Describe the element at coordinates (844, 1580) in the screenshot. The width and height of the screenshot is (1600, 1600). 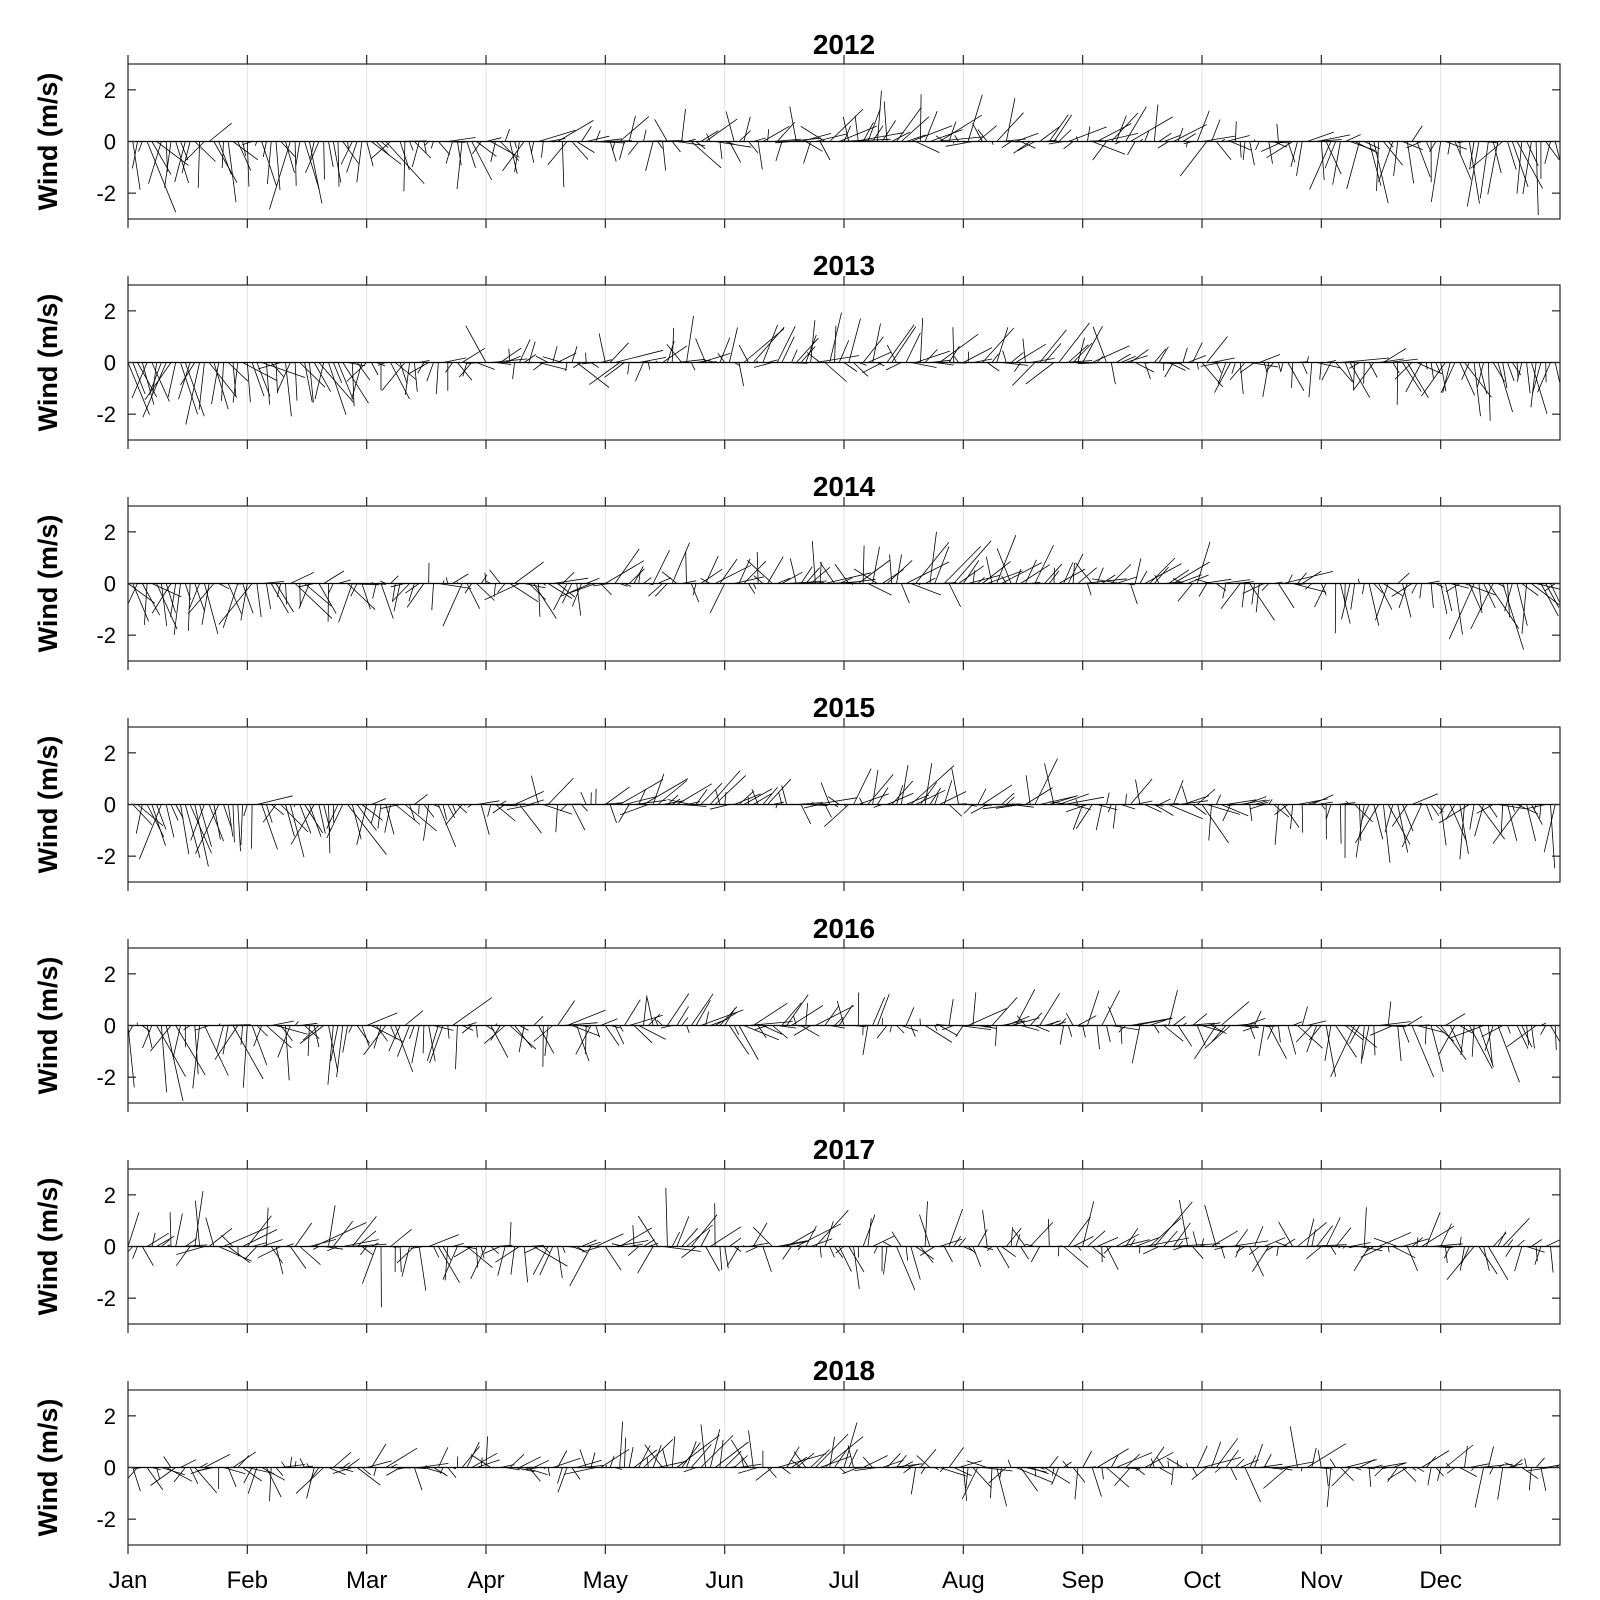
I see `month-label: Jul` at that location.